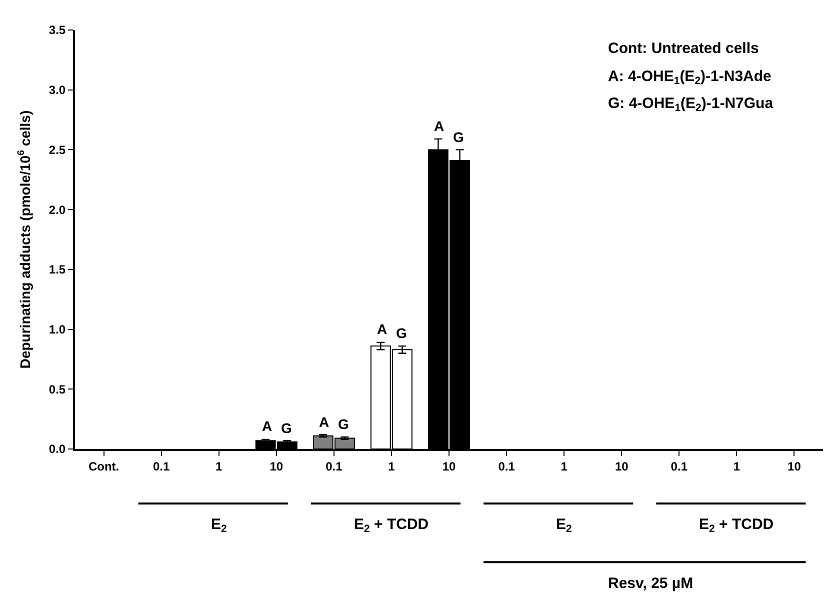  I want to click on annotation: A: 4-OHE$_{1}$(E$_{2}$)-1-N3Ade, so click(690, 78).